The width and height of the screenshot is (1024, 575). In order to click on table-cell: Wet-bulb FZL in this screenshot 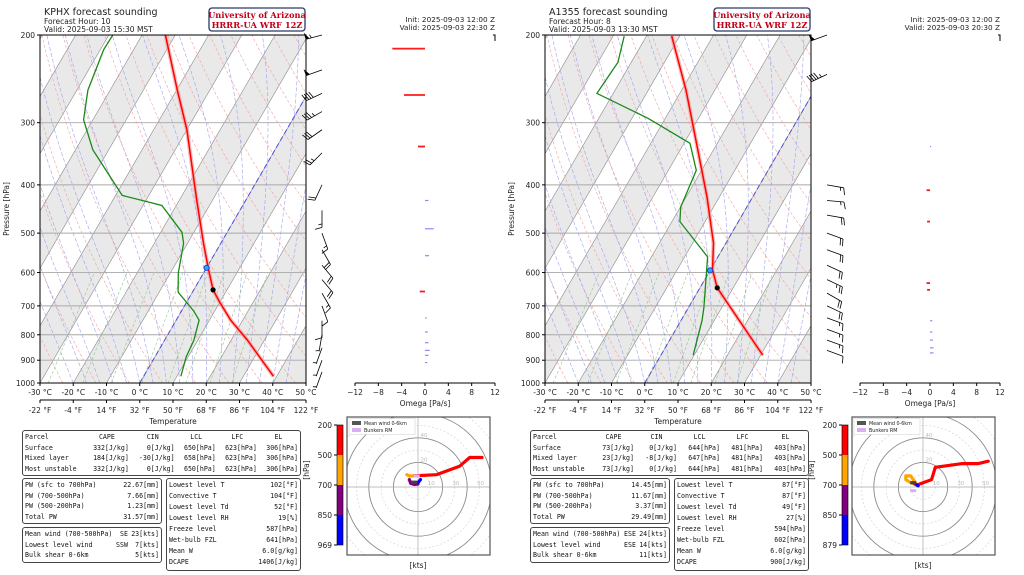, I will do `click(193, 539)`.